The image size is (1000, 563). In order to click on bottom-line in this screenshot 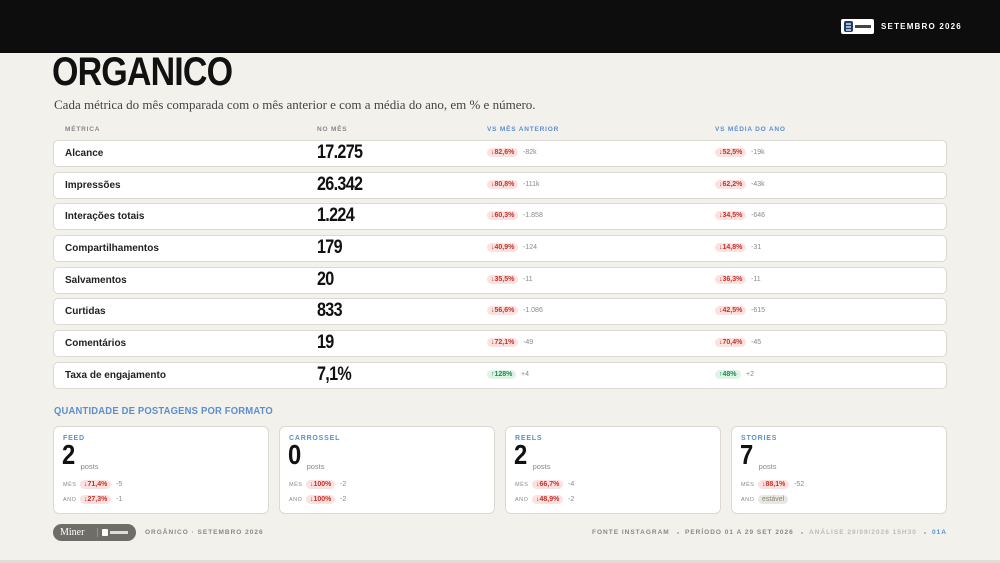, I will do `click(500, 561)`.